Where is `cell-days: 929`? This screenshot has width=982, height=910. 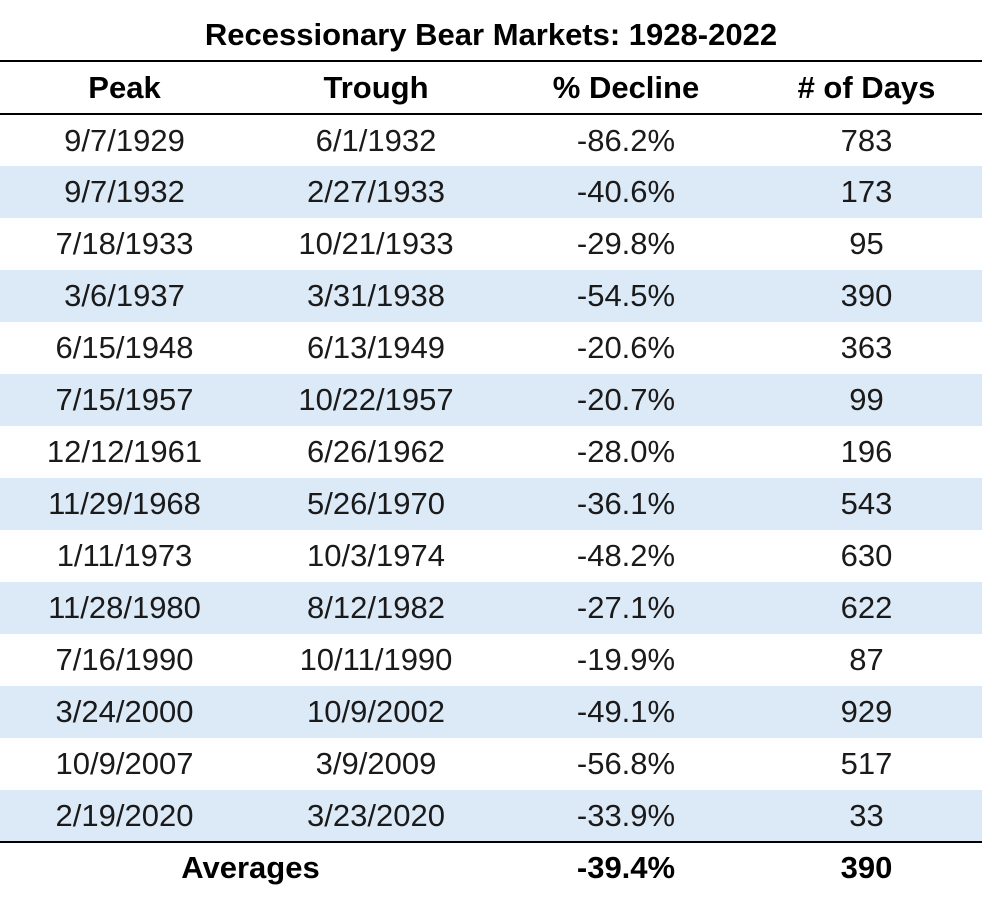
cell-days: 929 is located at coordinates (866, 712).